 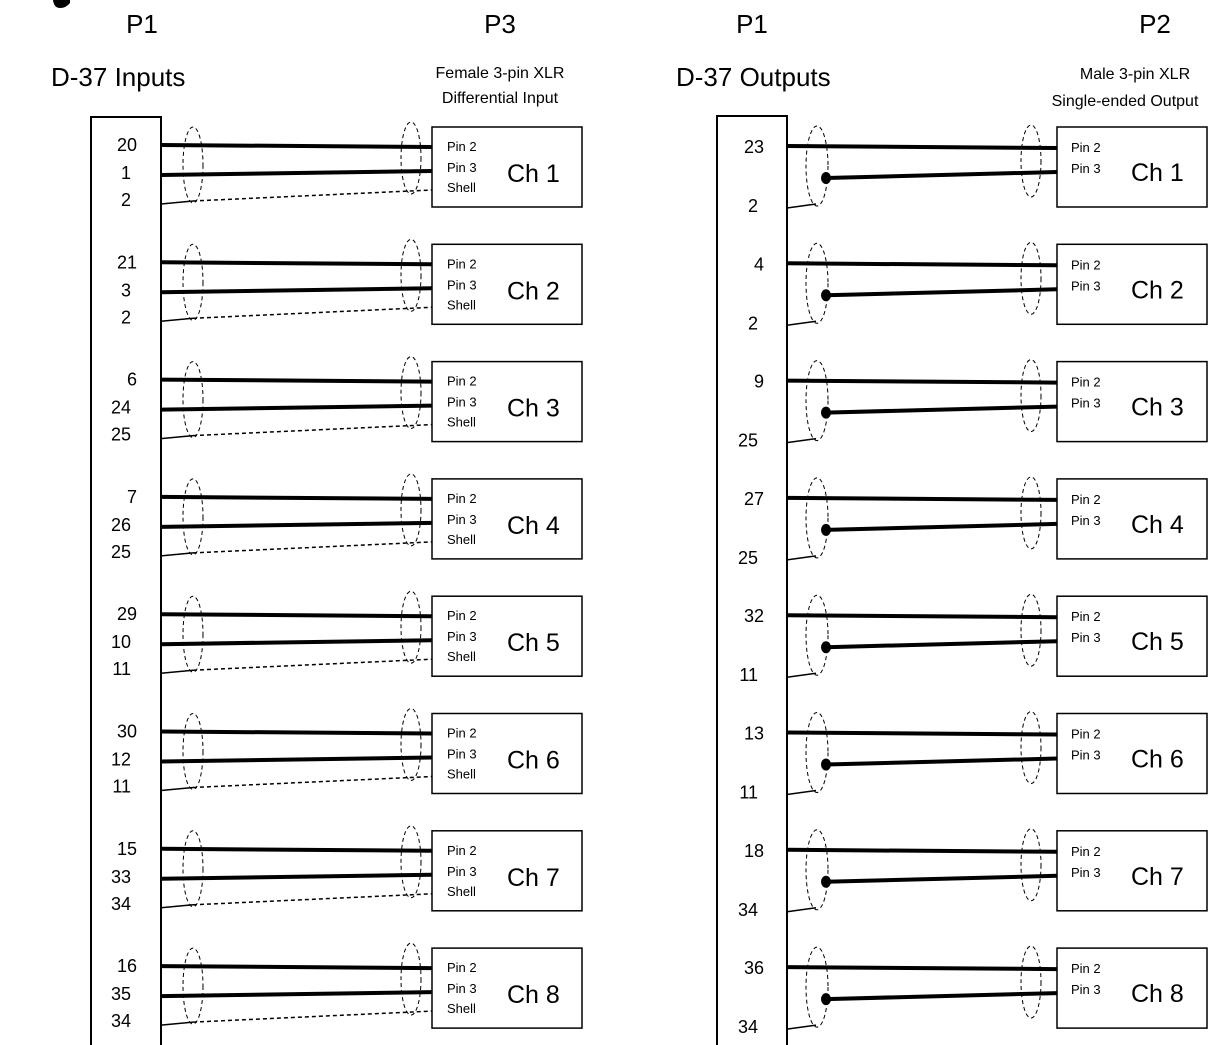 What do you see at coordinates (1155, 24) in the screenshot?
I see `header-p2: P2` at bounding box center [1155, 24].